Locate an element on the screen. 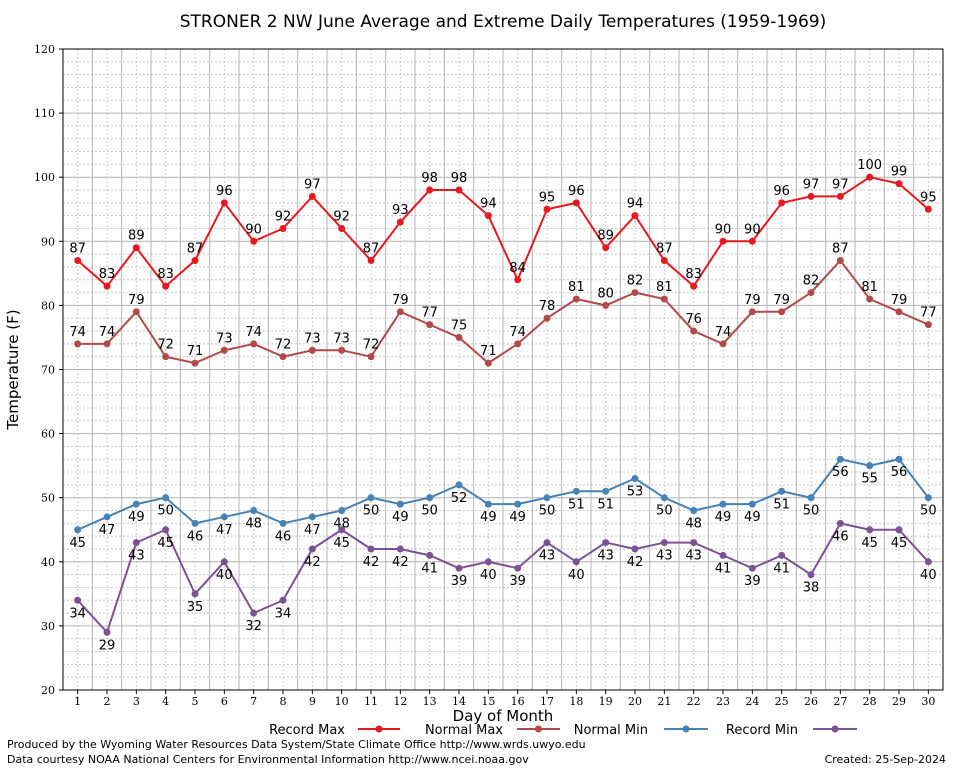 The width and height of the screenshot is (954, 768). x-tick-label: 25 is located at coordinates (782, 701).